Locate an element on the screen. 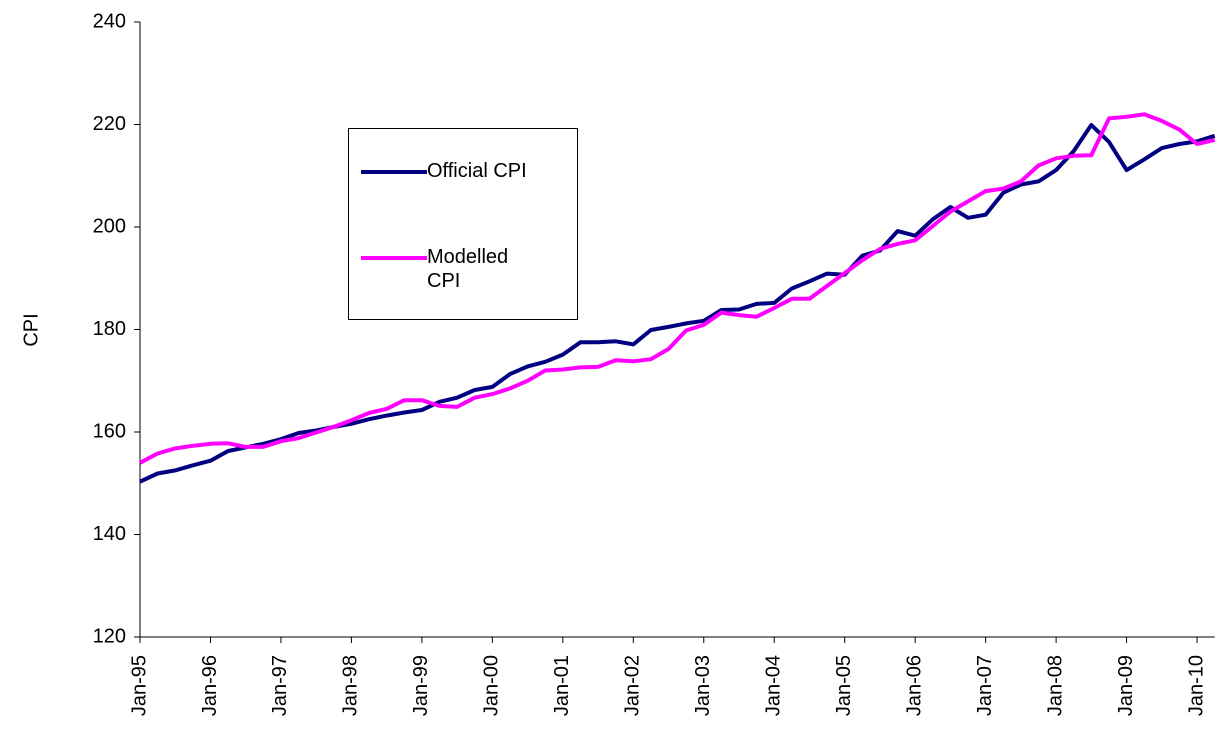 Image resolution: width=1217 pixels, height=749 pixels. y-tick-label: 240 is located at coordinates (109, 21).